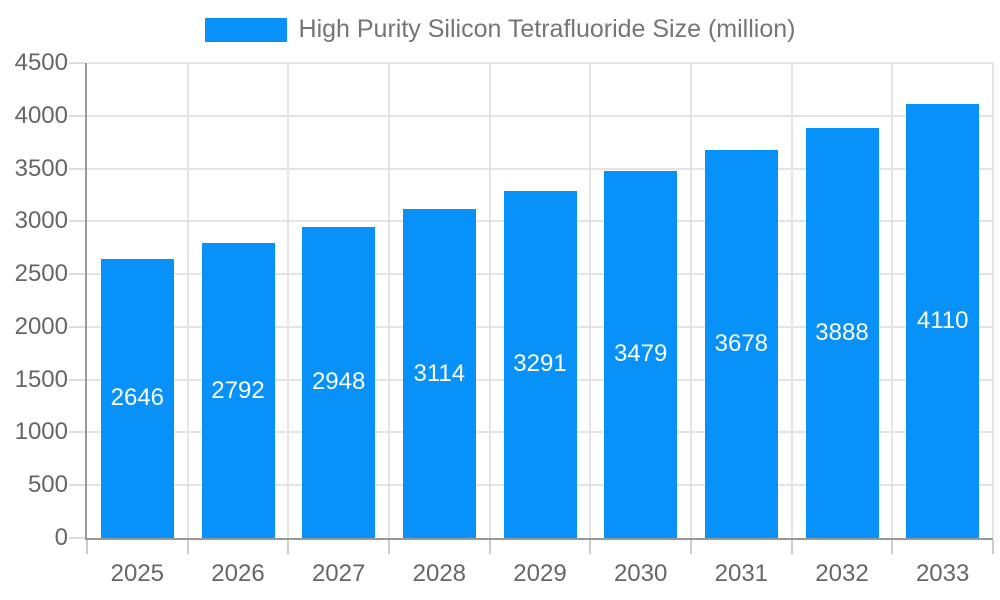 This screenshot has height=600, width=1000. What do you see at coordinates (338, 573) in the screenshot?
I see `x-axis-tick-label: 2027` at bounding box center [338, 573].